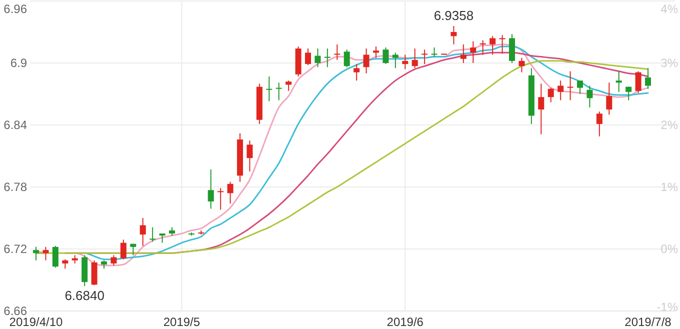 The image size is (680, 329). What do you see at coordinates (405, 322) in the screenshot?
I see `x-tick-label: 2019/6` at bounding box center [405, 322].